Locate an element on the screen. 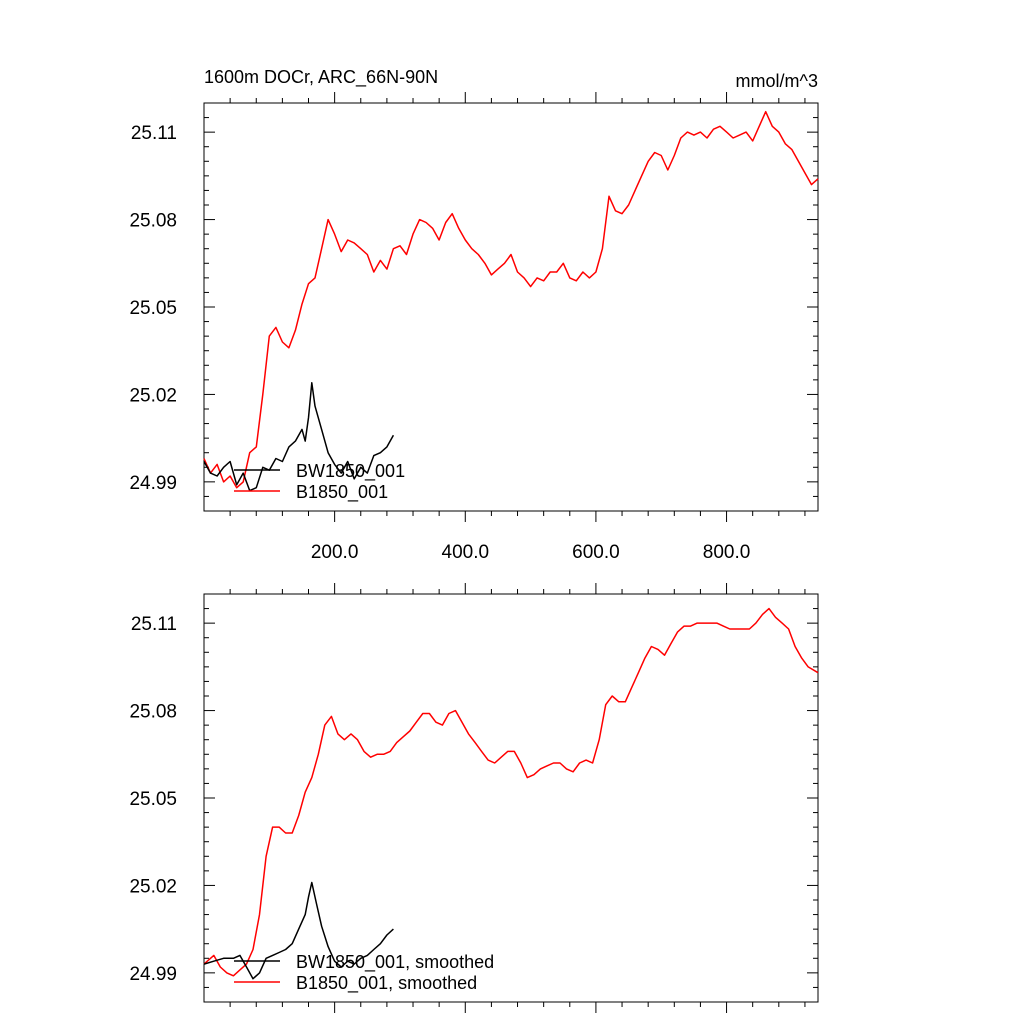 This screenshot has width=1024, height=1024. chart-title: 1600m DOCr, ARC_66N-90N is located at coordinates (321, 77).